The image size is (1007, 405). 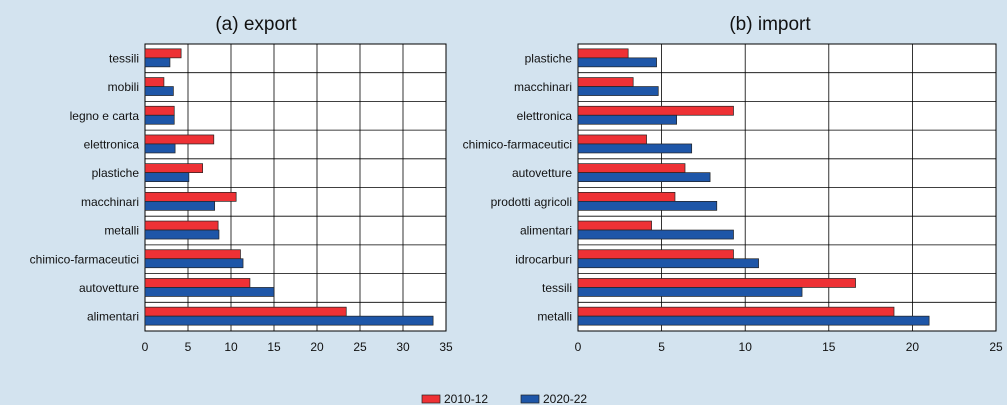 I want to click on bar-2020-22-legno-e-carta, so click(x=159, y=119).